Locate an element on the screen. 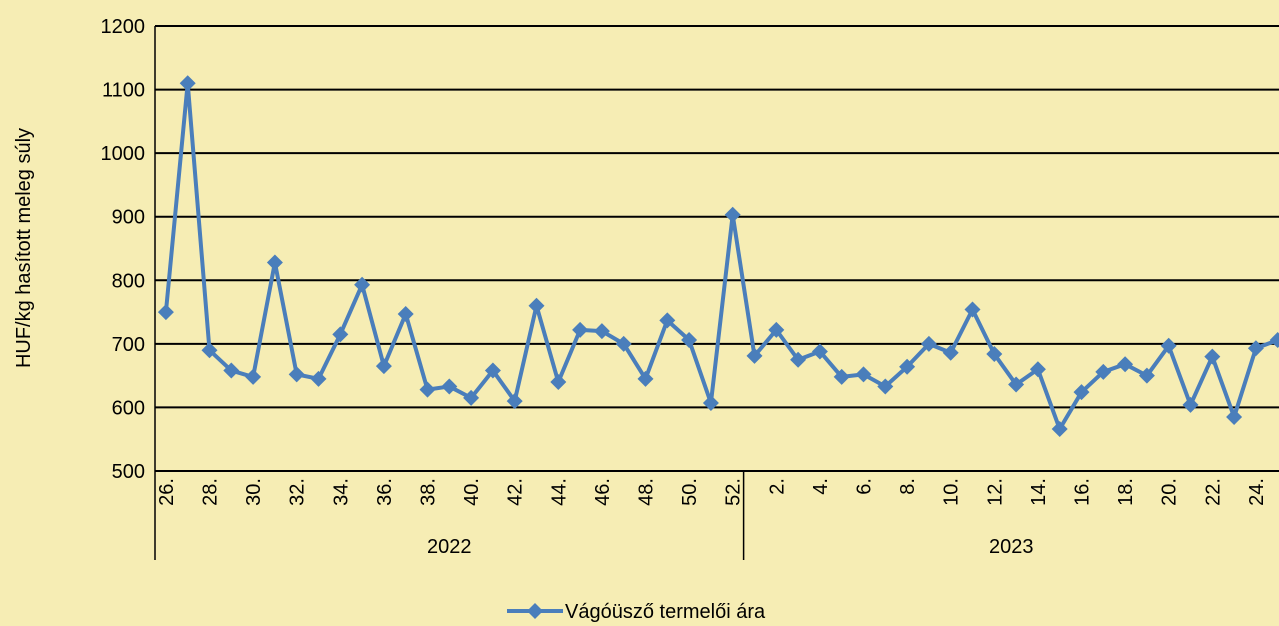 This screenshot has height=626, width=1279. group-label: 2022 is located at coordinates (449, 547).